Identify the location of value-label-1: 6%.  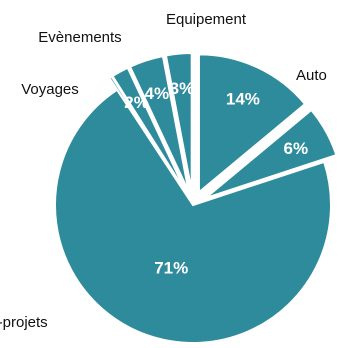
(295, 148).